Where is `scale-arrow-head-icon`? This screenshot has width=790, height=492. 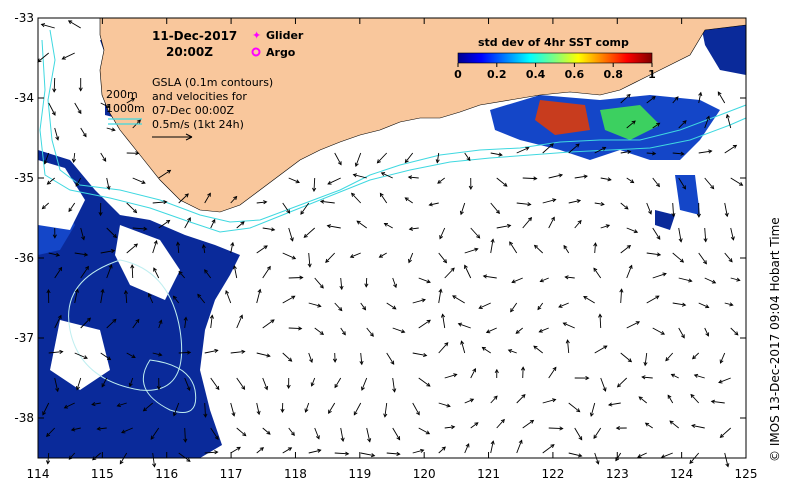
scale-arrow-head-icon is located at coordinates (189, 137).